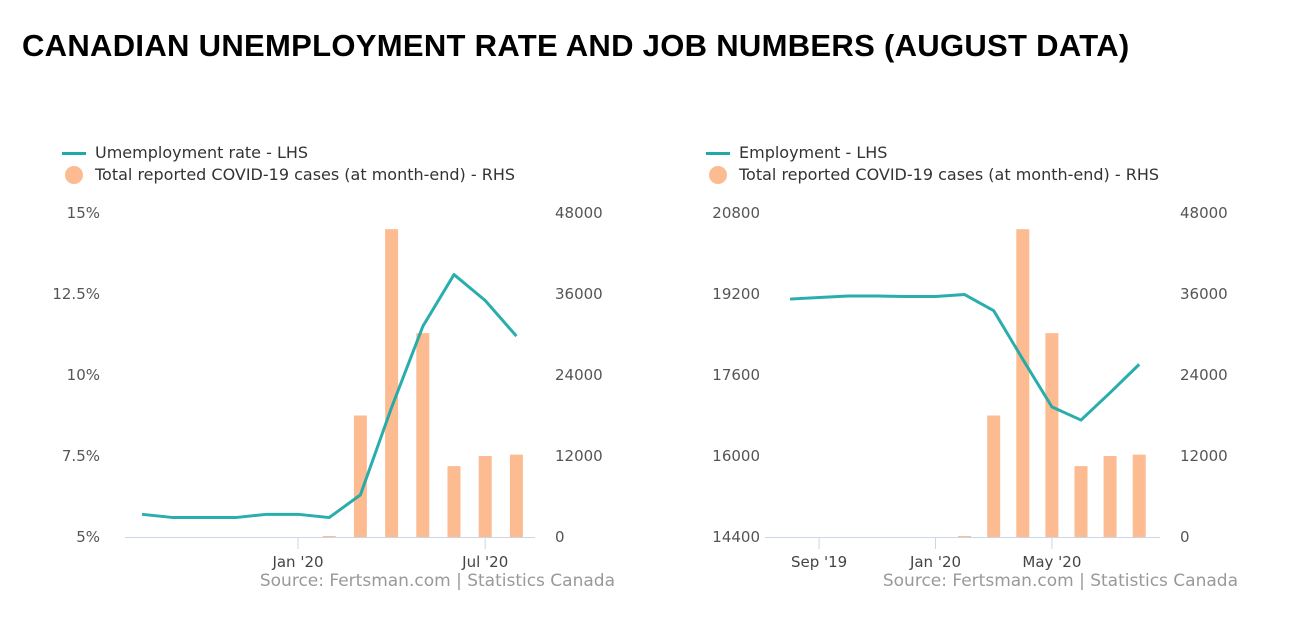  Describe the element at coordinates (88, 537) in the screenshot. I see `left-axis-tick-label: 5%` at that location.